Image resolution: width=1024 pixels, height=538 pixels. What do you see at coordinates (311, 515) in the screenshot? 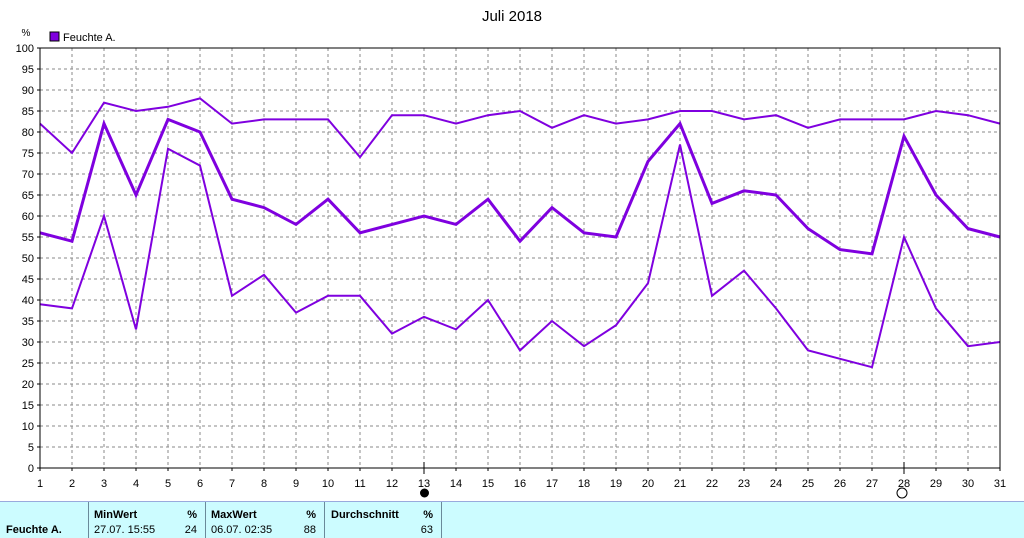
I see `stats-max-unit: %` at bounding box center [311, 515].